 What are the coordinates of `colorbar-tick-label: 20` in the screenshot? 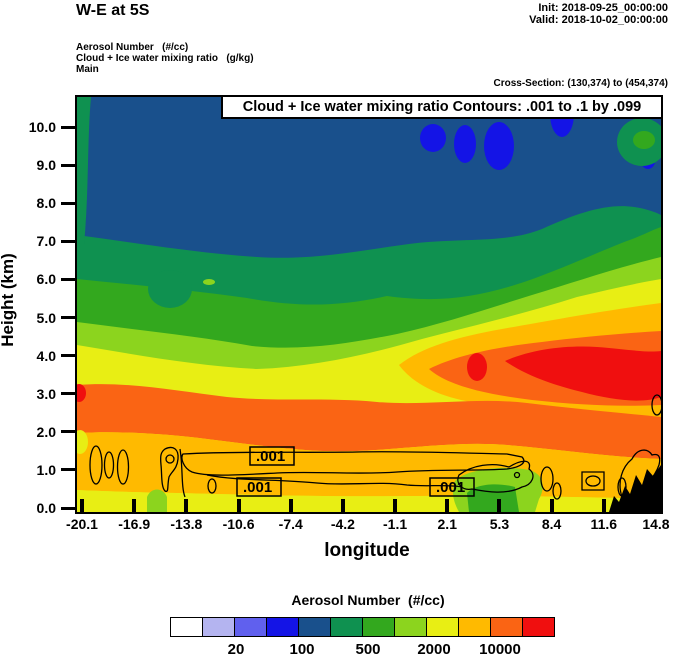 It's located at (236, 649).